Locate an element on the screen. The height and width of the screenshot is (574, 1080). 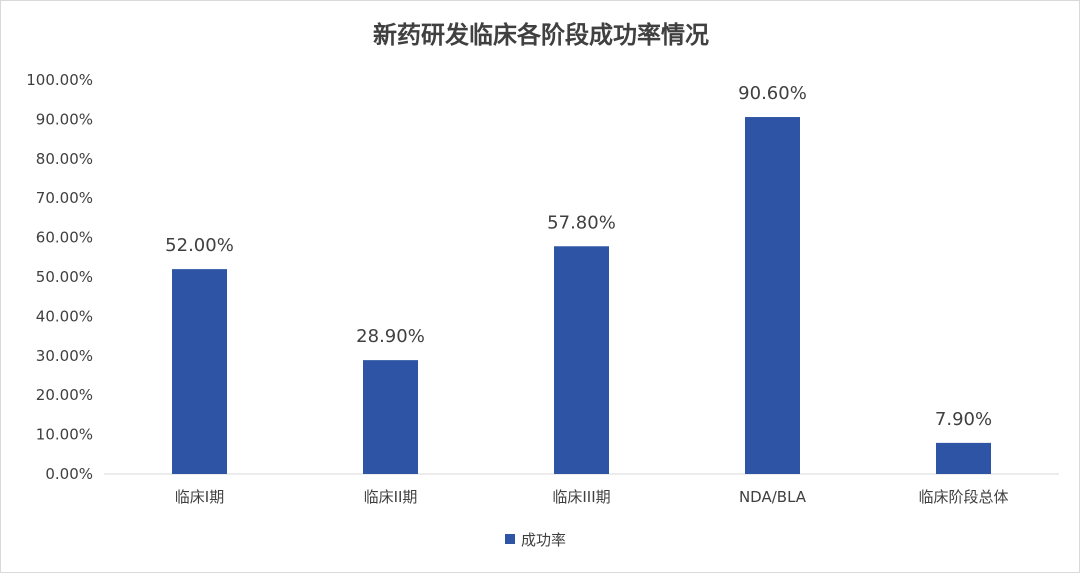
chart-title: 新药研发临床各阶段成功率情况 is located at coordinates (541, 35).